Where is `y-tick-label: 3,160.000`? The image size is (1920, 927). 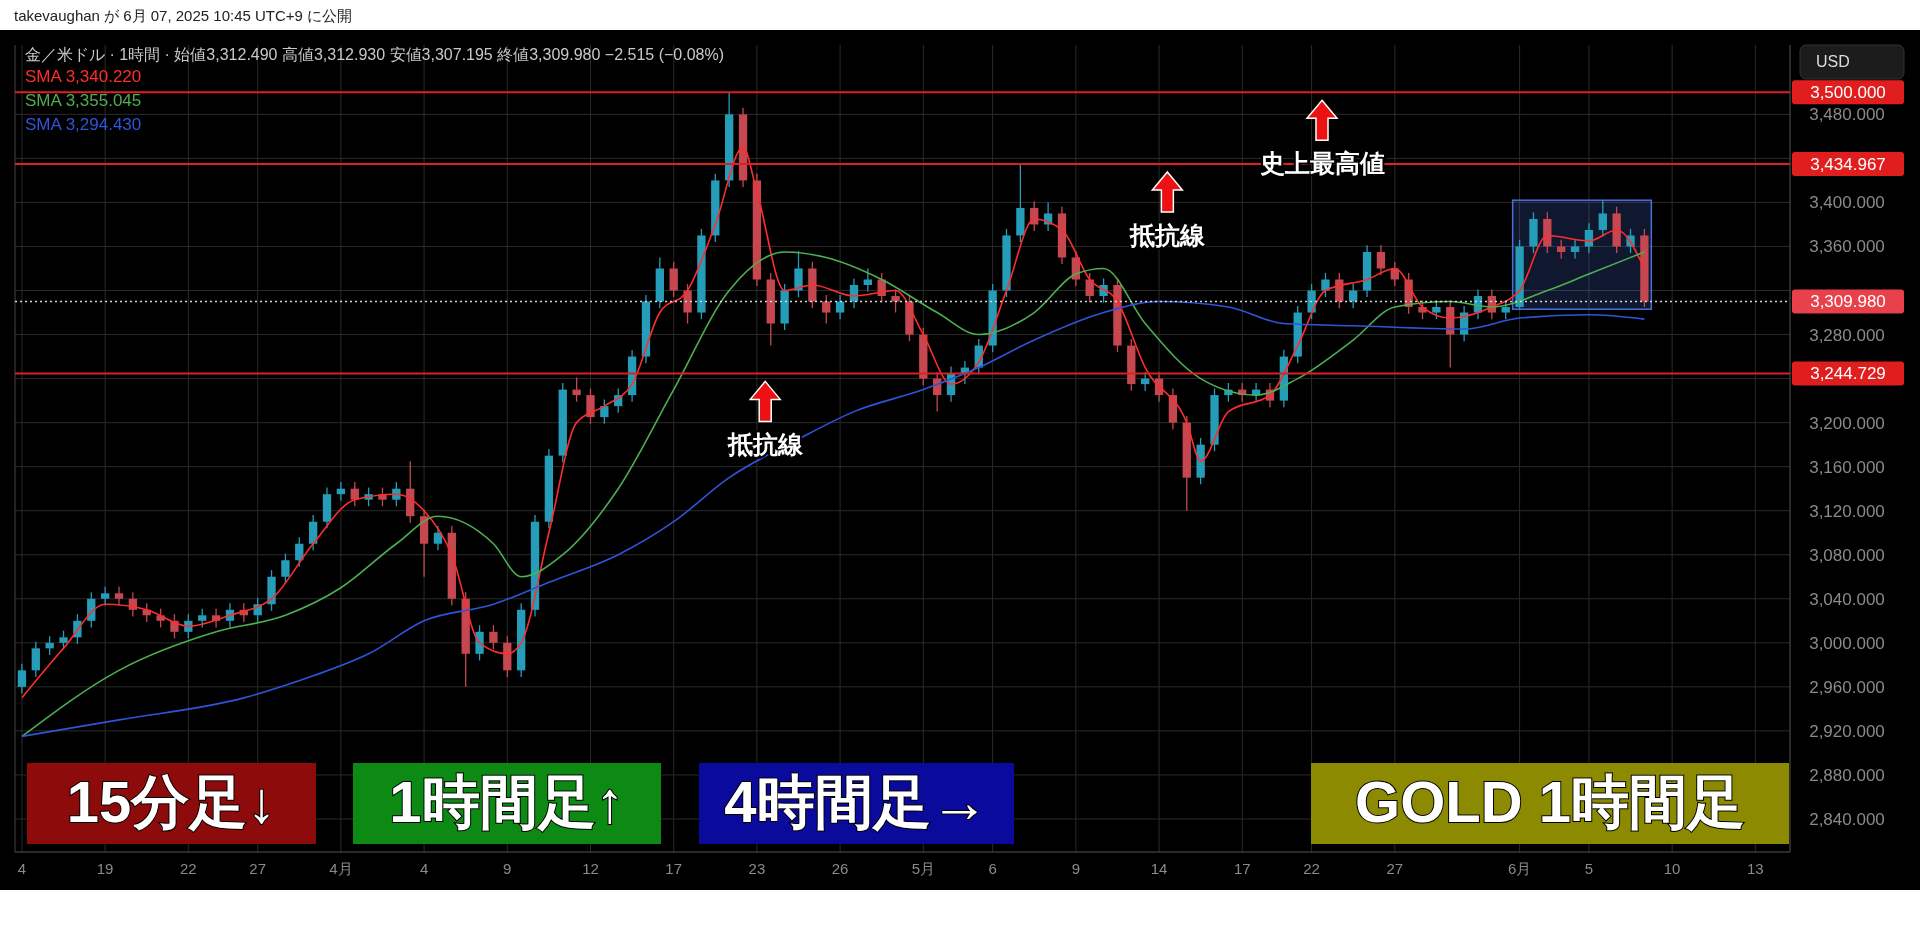
y-tick-label: 3,160.000 is located at coordinates (1847, 467).